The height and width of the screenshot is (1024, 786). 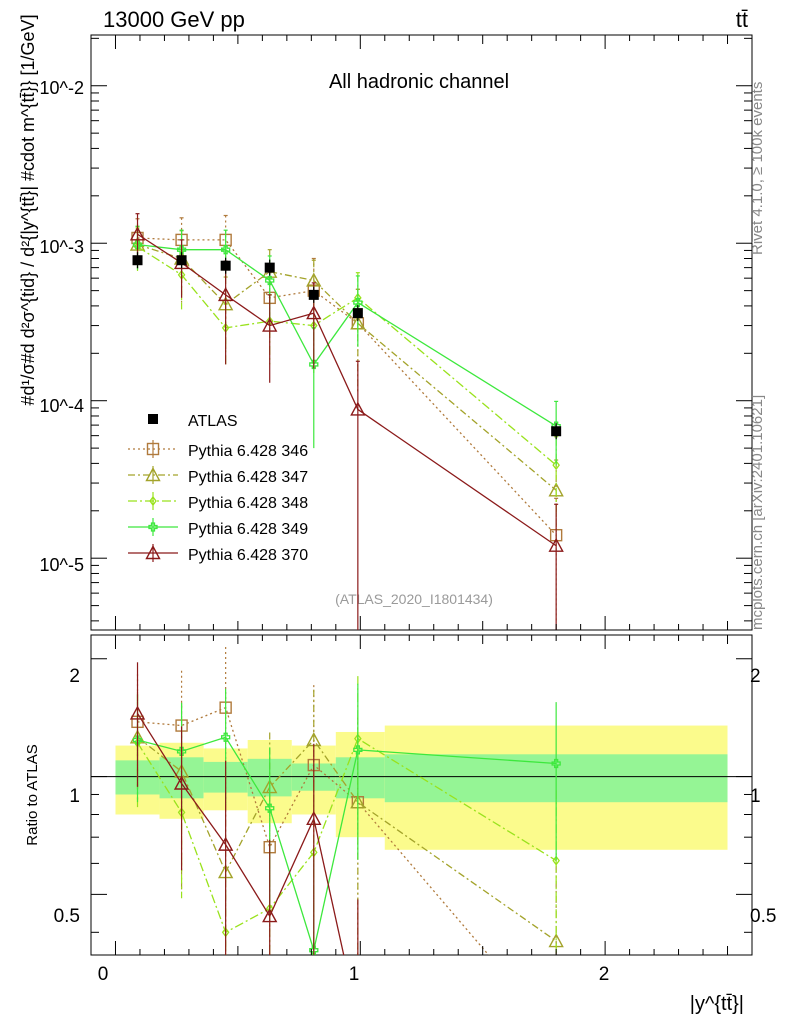 I want to click on ratio-tick-label-right: 2, so click(x=755, y=676).